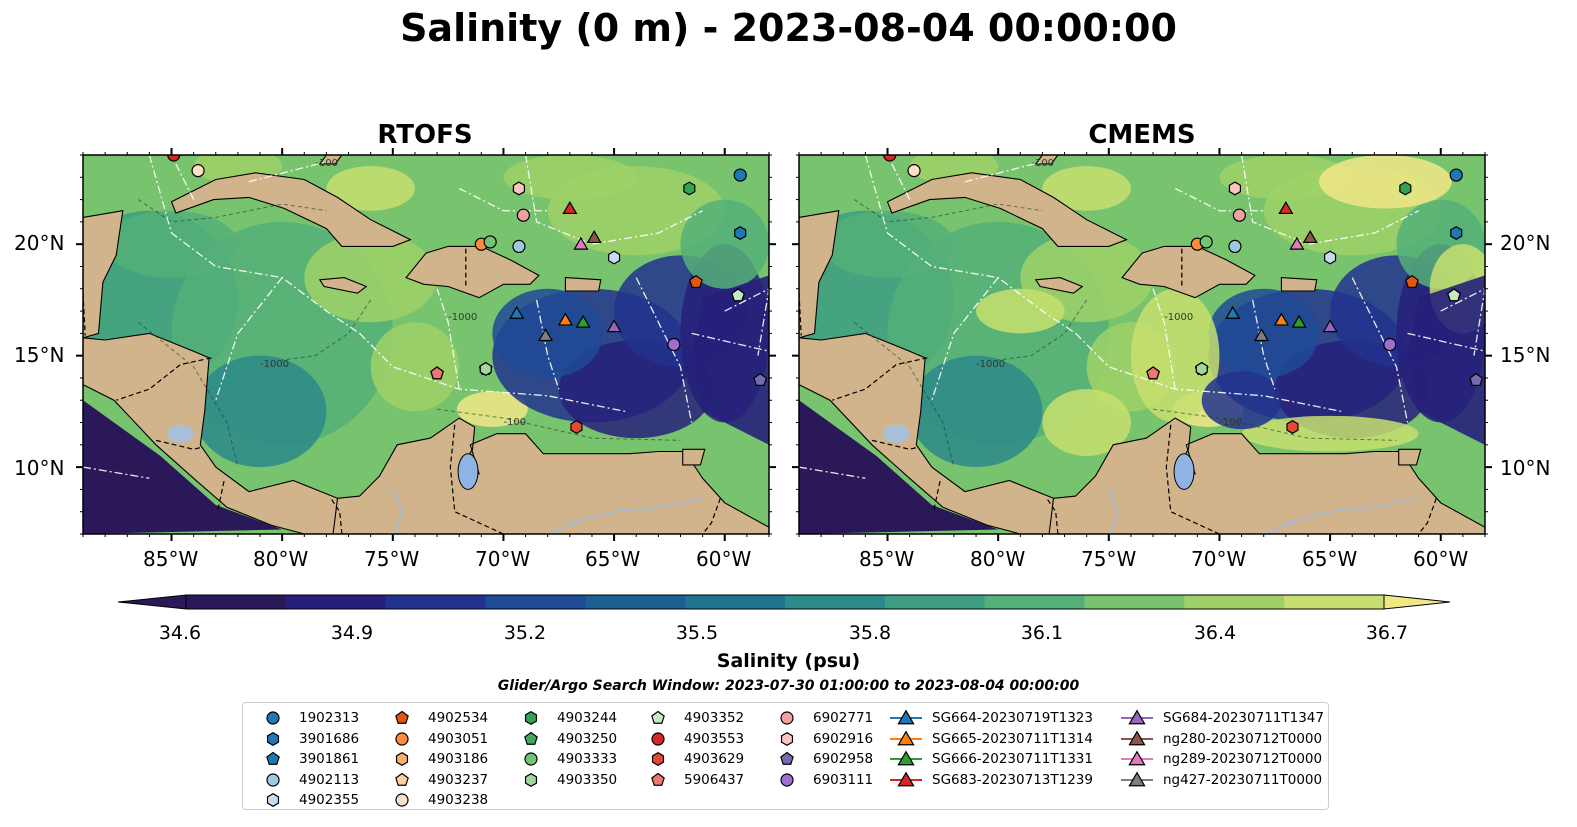  What do you see at coordinates (1297, 243) in the screenshot?
I see `observation-marker-ng289-20230712T0000` at bounding box center [1297, 243].